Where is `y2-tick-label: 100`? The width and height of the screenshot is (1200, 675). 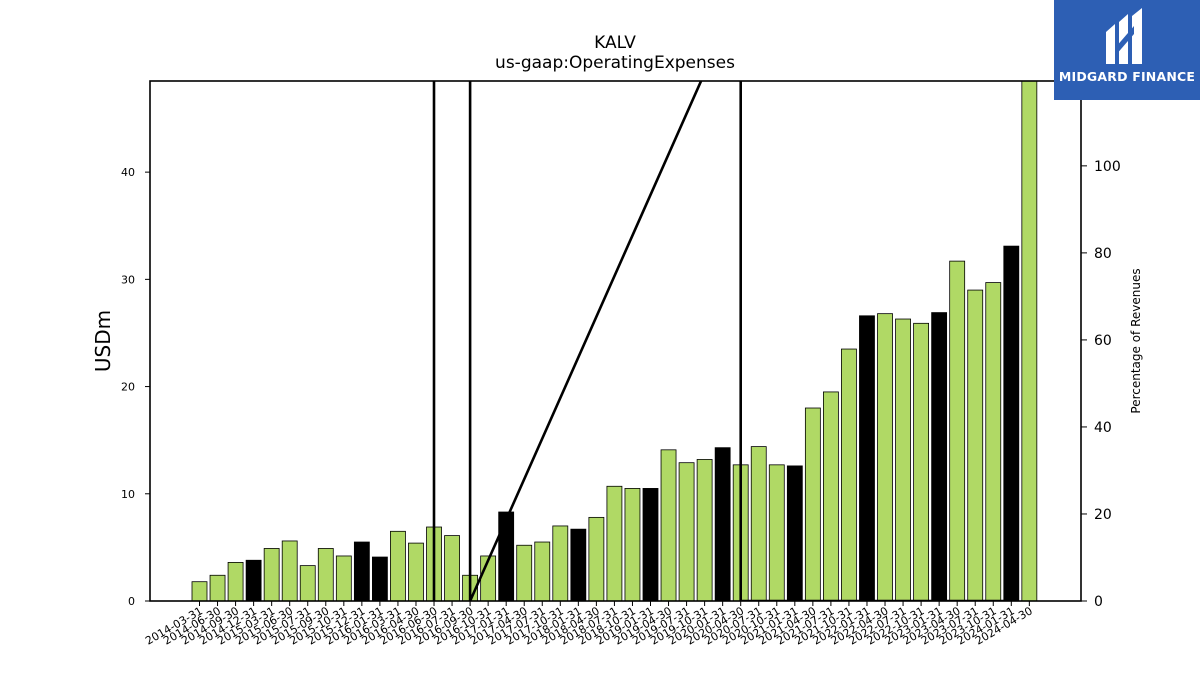
y2-tick-label: 100 is located at coordinates (1107, 167).